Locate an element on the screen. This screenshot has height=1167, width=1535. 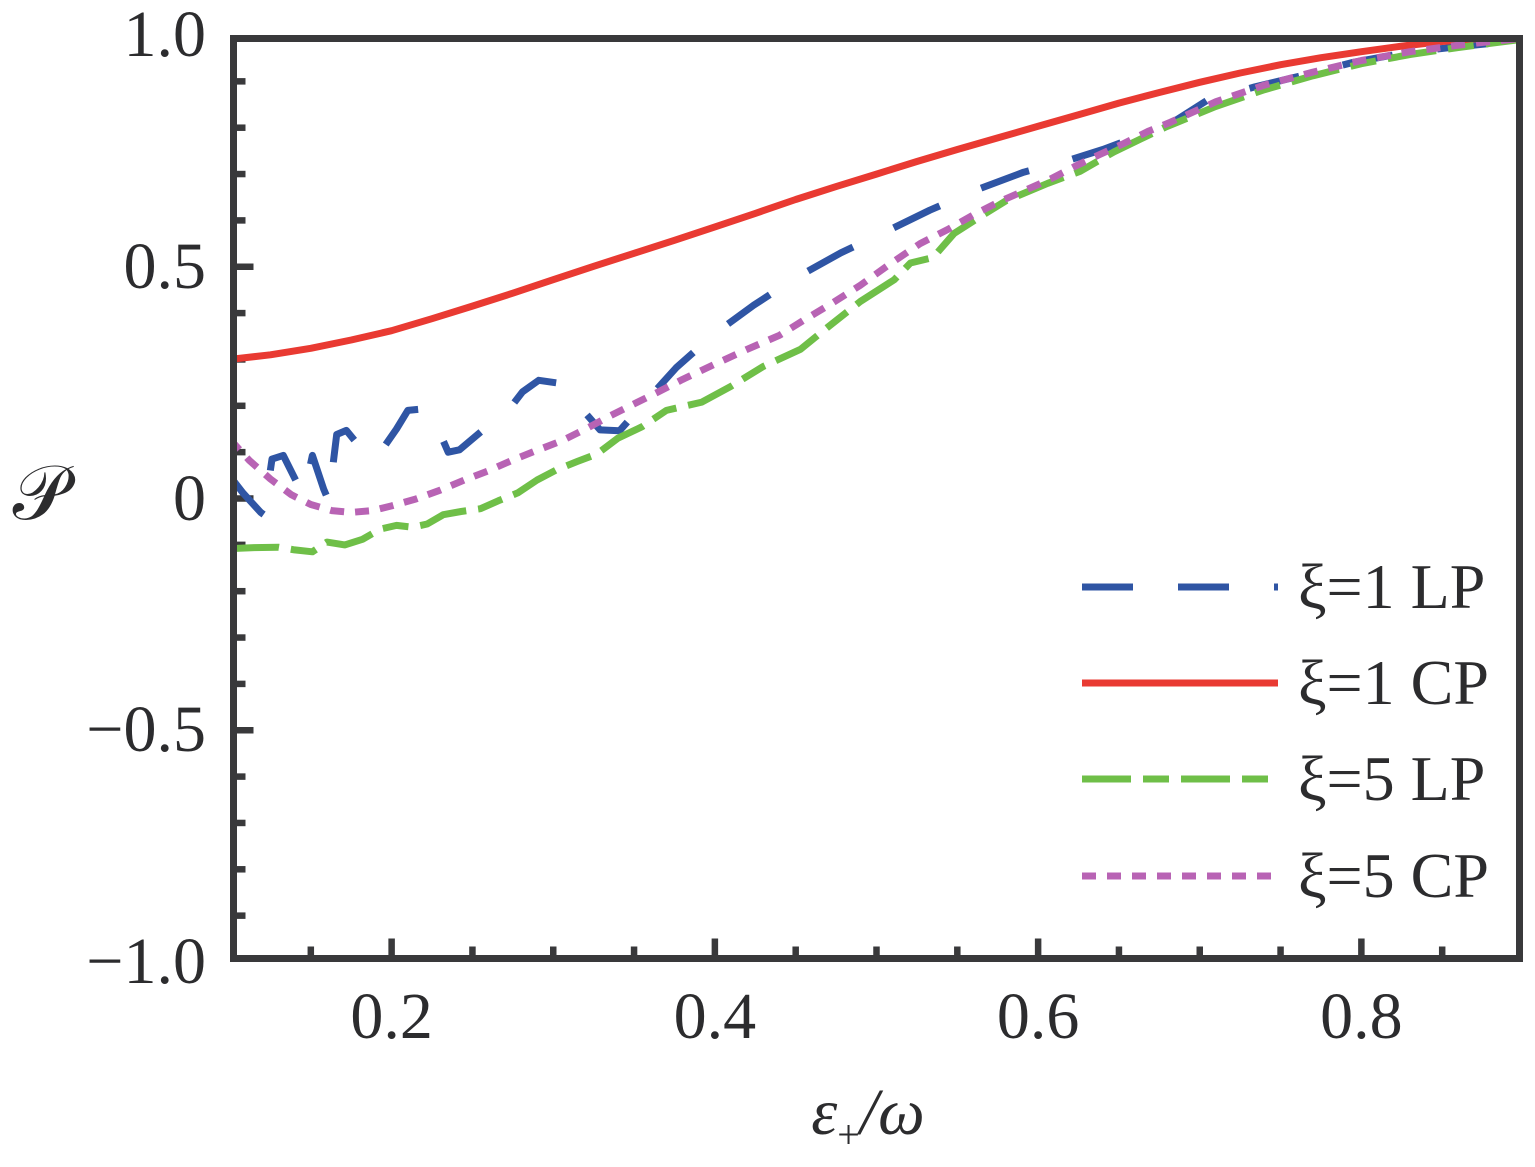
y-tick-label: −0.5 is located at coordinates (146, 730).